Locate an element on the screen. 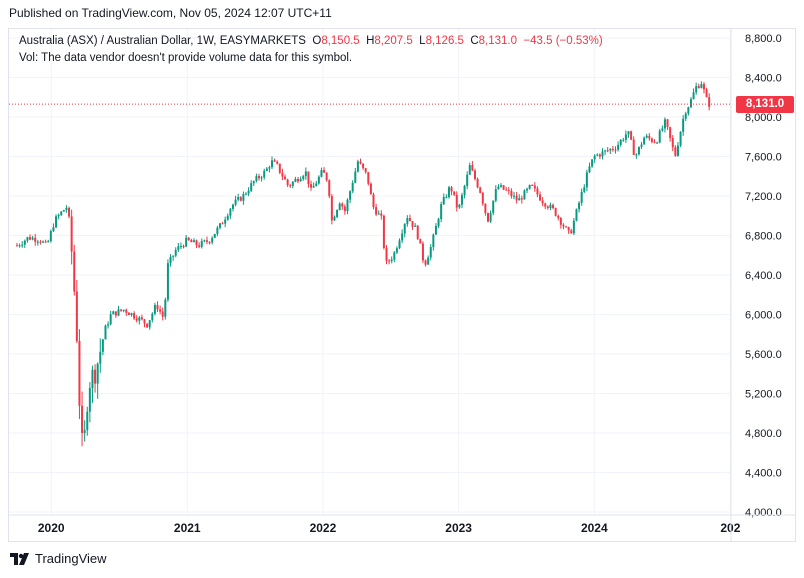  legend-change: −43.5 (−0.53%) is located at coordinates (563, 41).